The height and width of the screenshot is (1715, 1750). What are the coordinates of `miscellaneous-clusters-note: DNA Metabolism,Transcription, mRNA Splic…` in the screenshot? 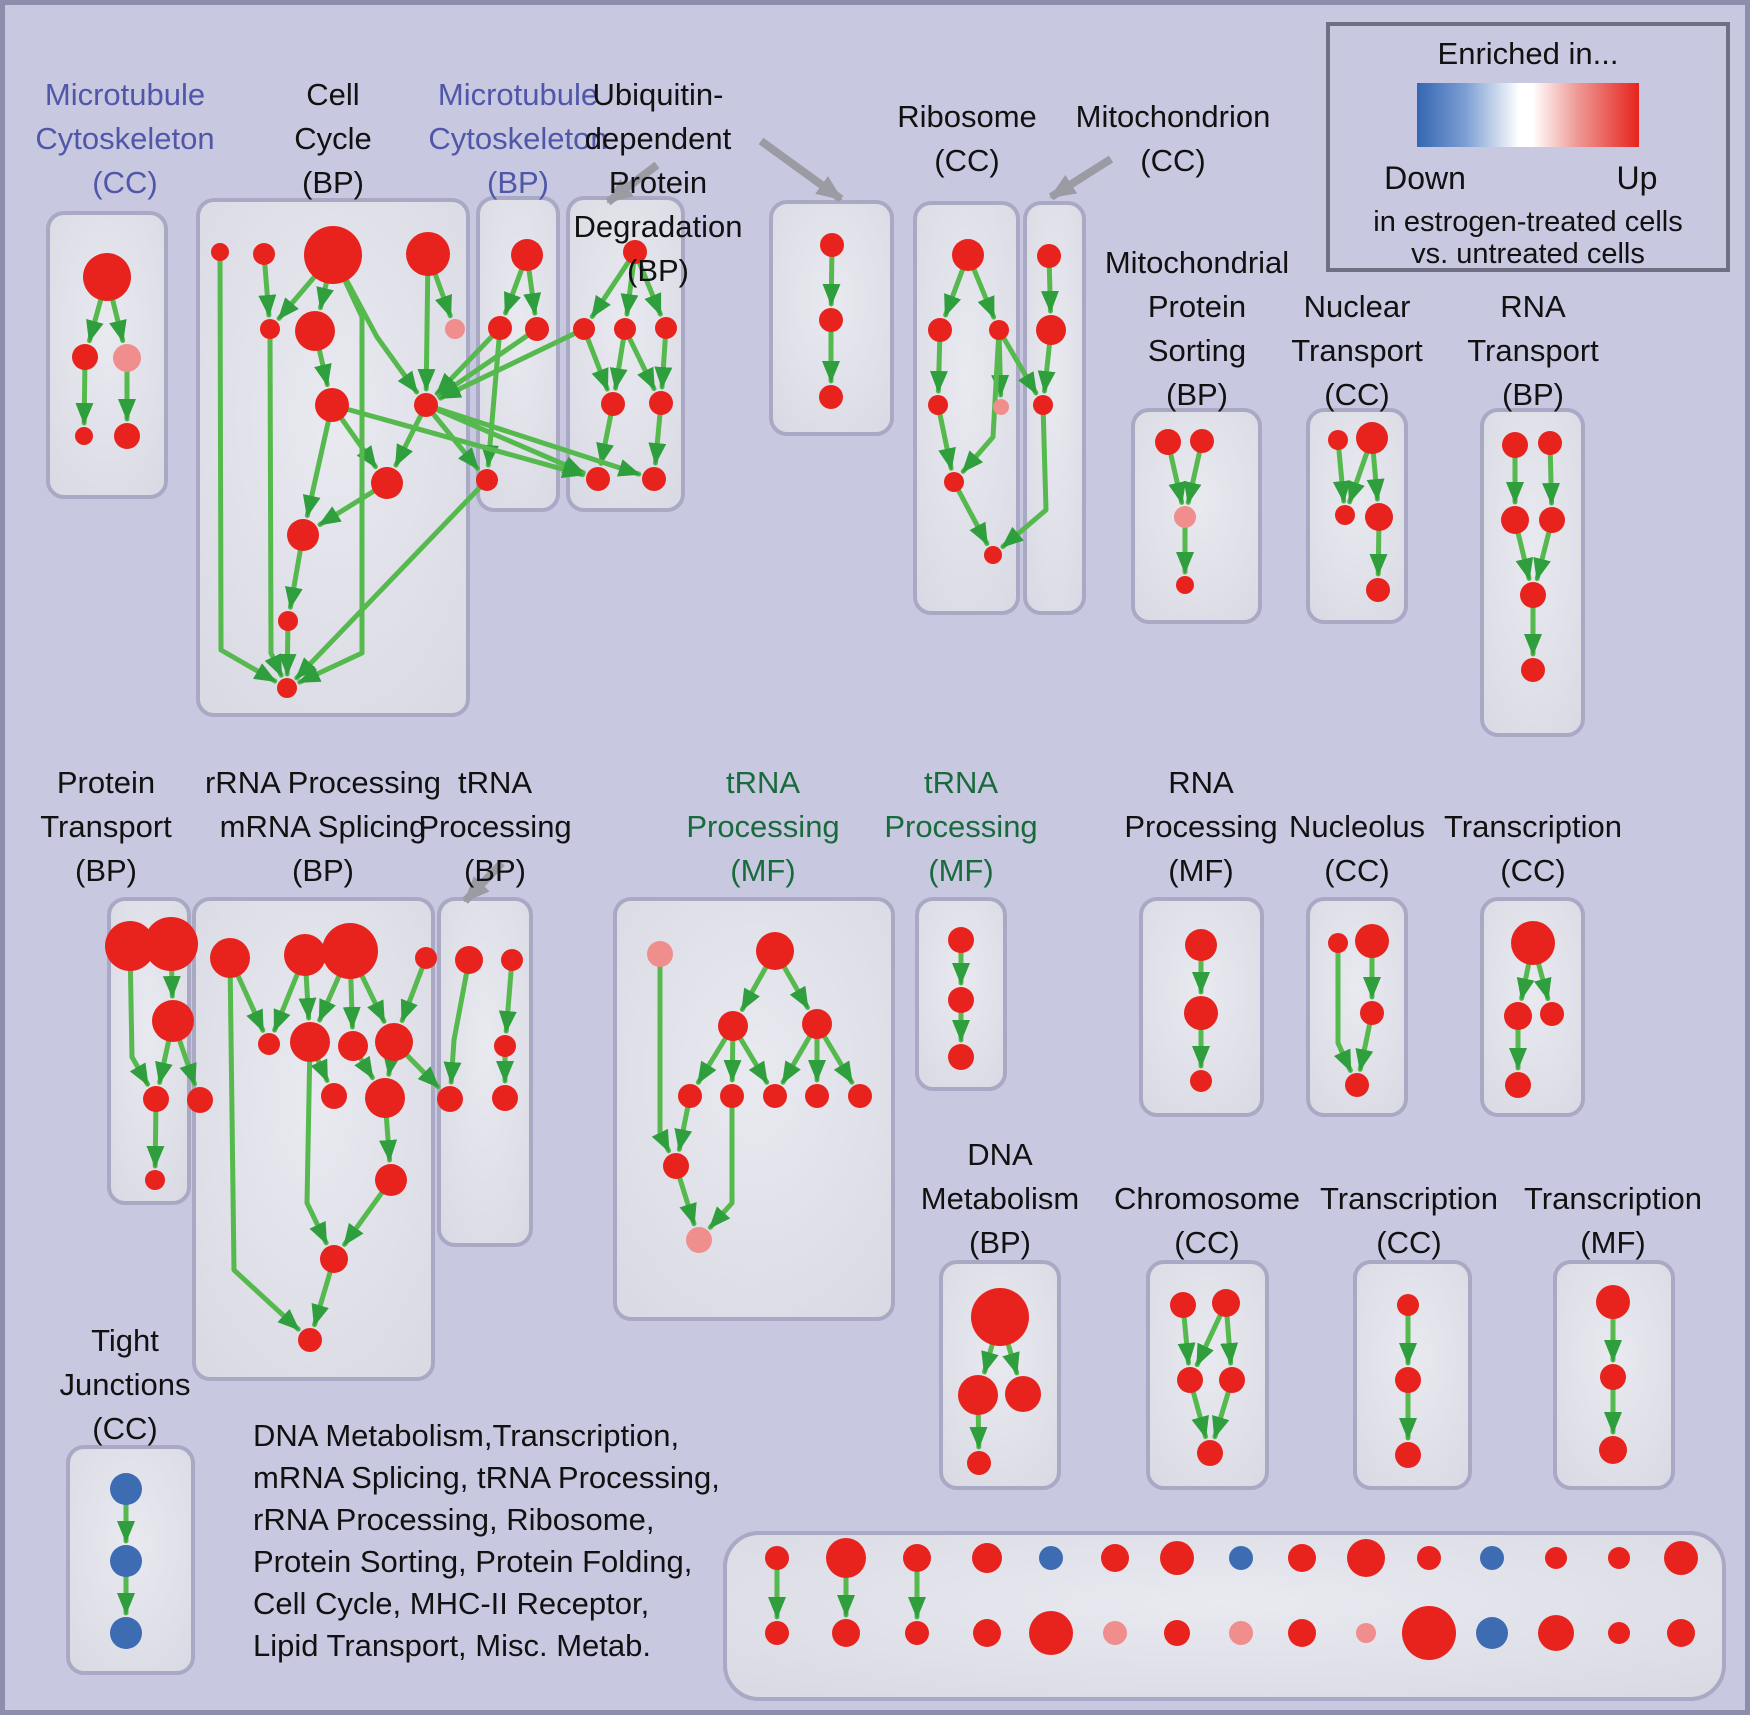 It's located at (486, 1541).